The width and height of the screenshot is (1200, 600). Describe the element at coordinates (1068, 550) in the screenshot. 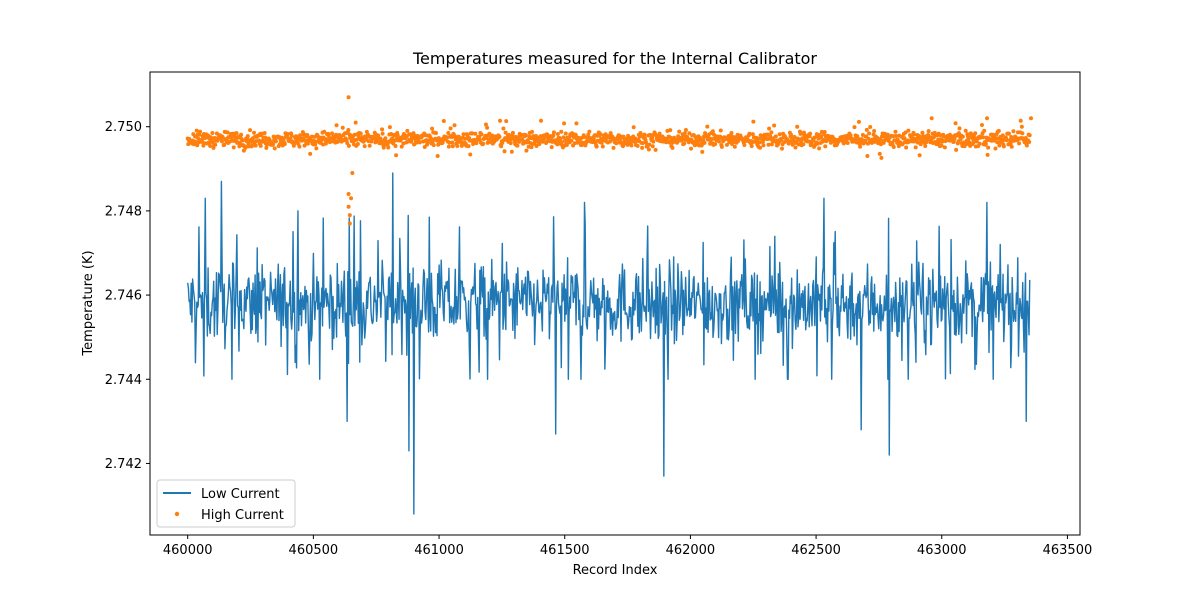

I see `x-tick-label: 463500` at that location.